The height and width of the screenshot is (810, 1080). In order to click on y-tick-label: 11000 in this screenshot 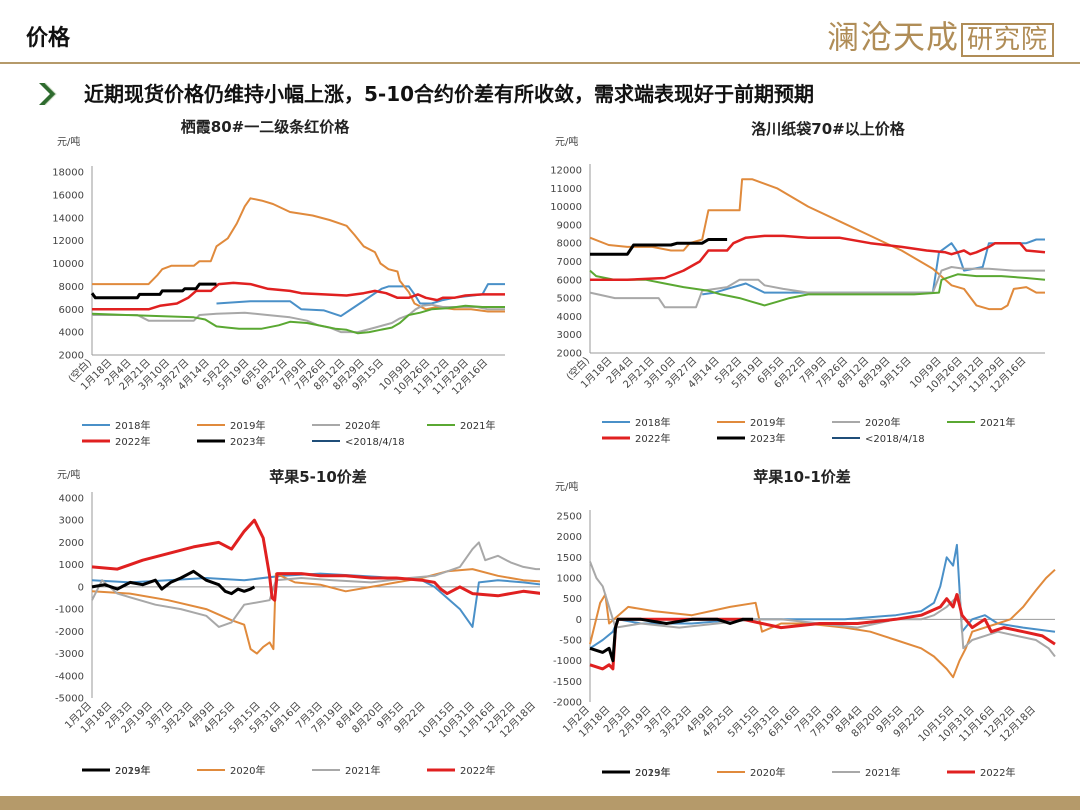, I will do `click(566, 189)`.